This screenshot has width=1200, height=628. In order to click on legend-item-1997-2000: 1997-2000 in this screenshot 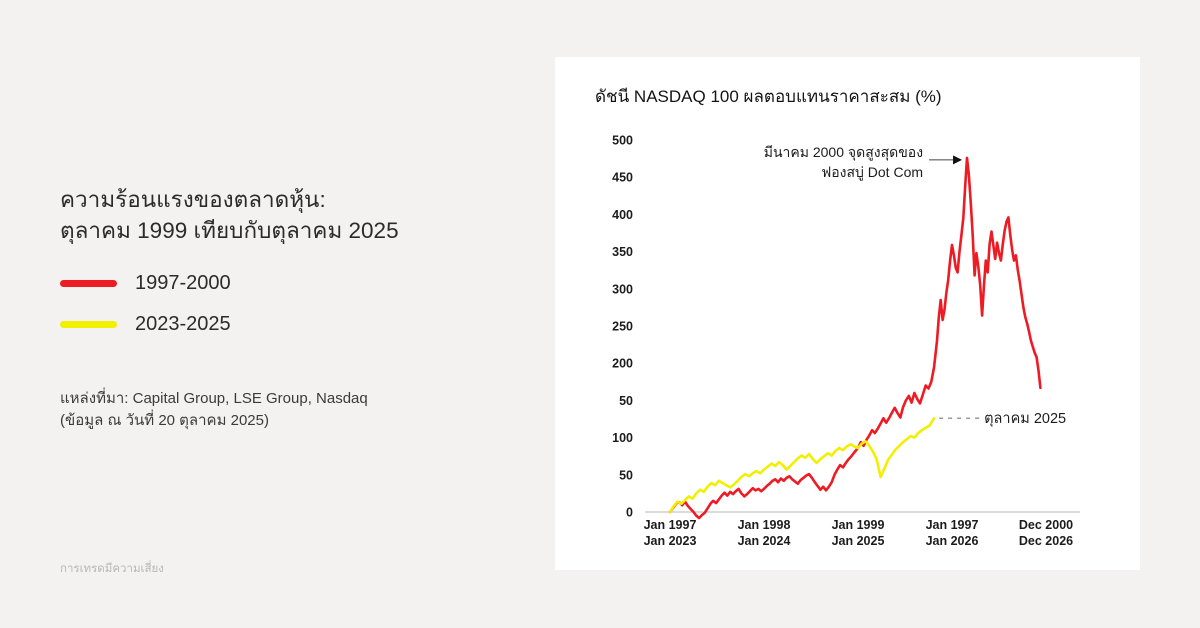, I will do `click(145, 283)`.